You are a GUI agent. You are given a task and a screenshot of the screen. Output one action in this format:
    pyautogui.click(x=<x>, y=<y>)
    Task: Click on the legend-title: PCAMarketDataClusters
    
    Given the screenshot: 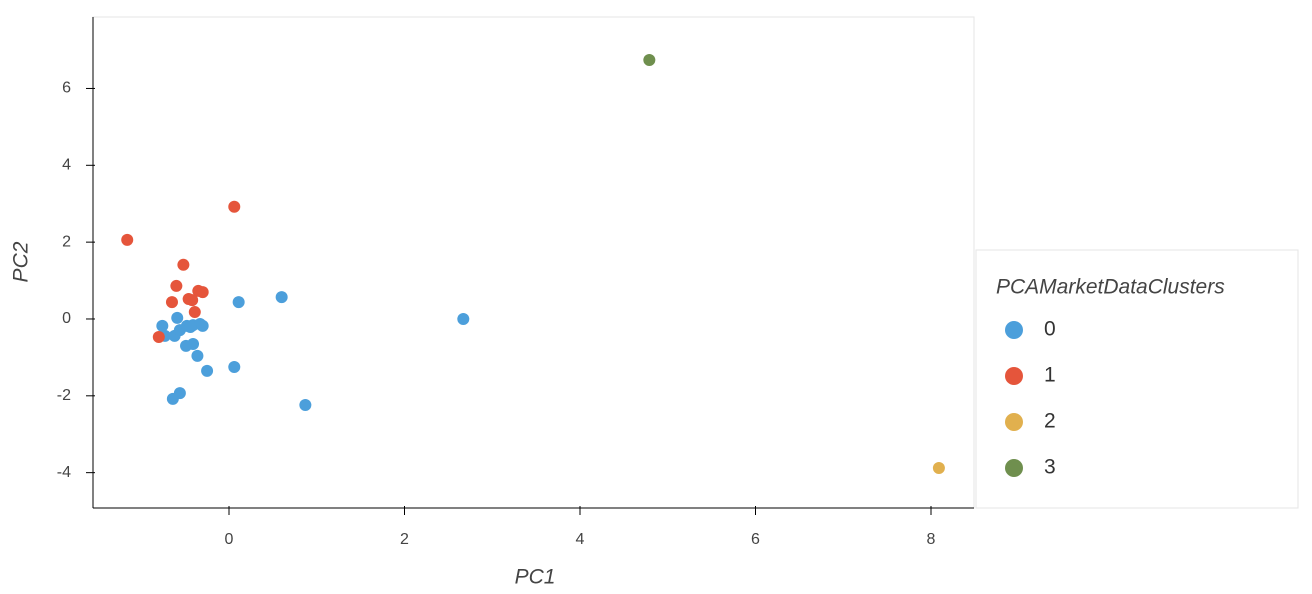 What is the action you would take?
    pyautogui.click(x=1110, y=287)
    